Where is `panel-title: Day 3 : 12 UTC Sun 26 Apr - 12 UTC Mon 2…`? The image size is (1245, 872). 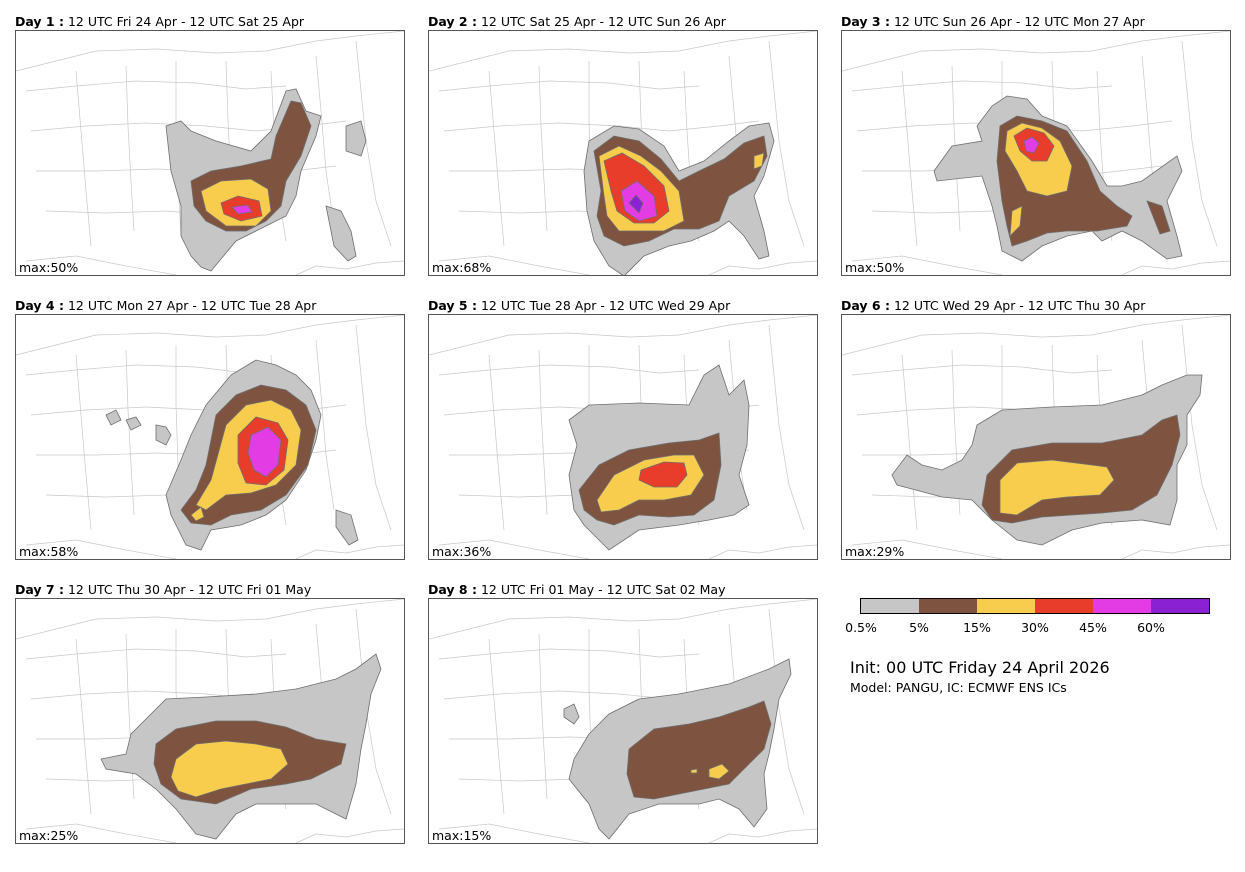 panel-title: Day 3 : 12 UTC Sun 26 Apr - 12 UTC Mon 2… is located at coordinates (993, 21).